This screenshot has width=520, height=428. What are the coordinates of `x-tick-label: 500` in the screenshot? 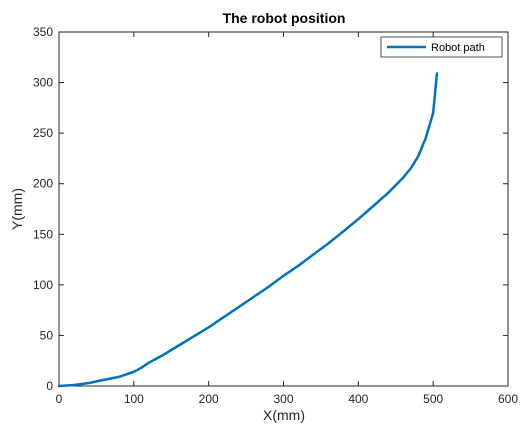 It's located at (433, 399).